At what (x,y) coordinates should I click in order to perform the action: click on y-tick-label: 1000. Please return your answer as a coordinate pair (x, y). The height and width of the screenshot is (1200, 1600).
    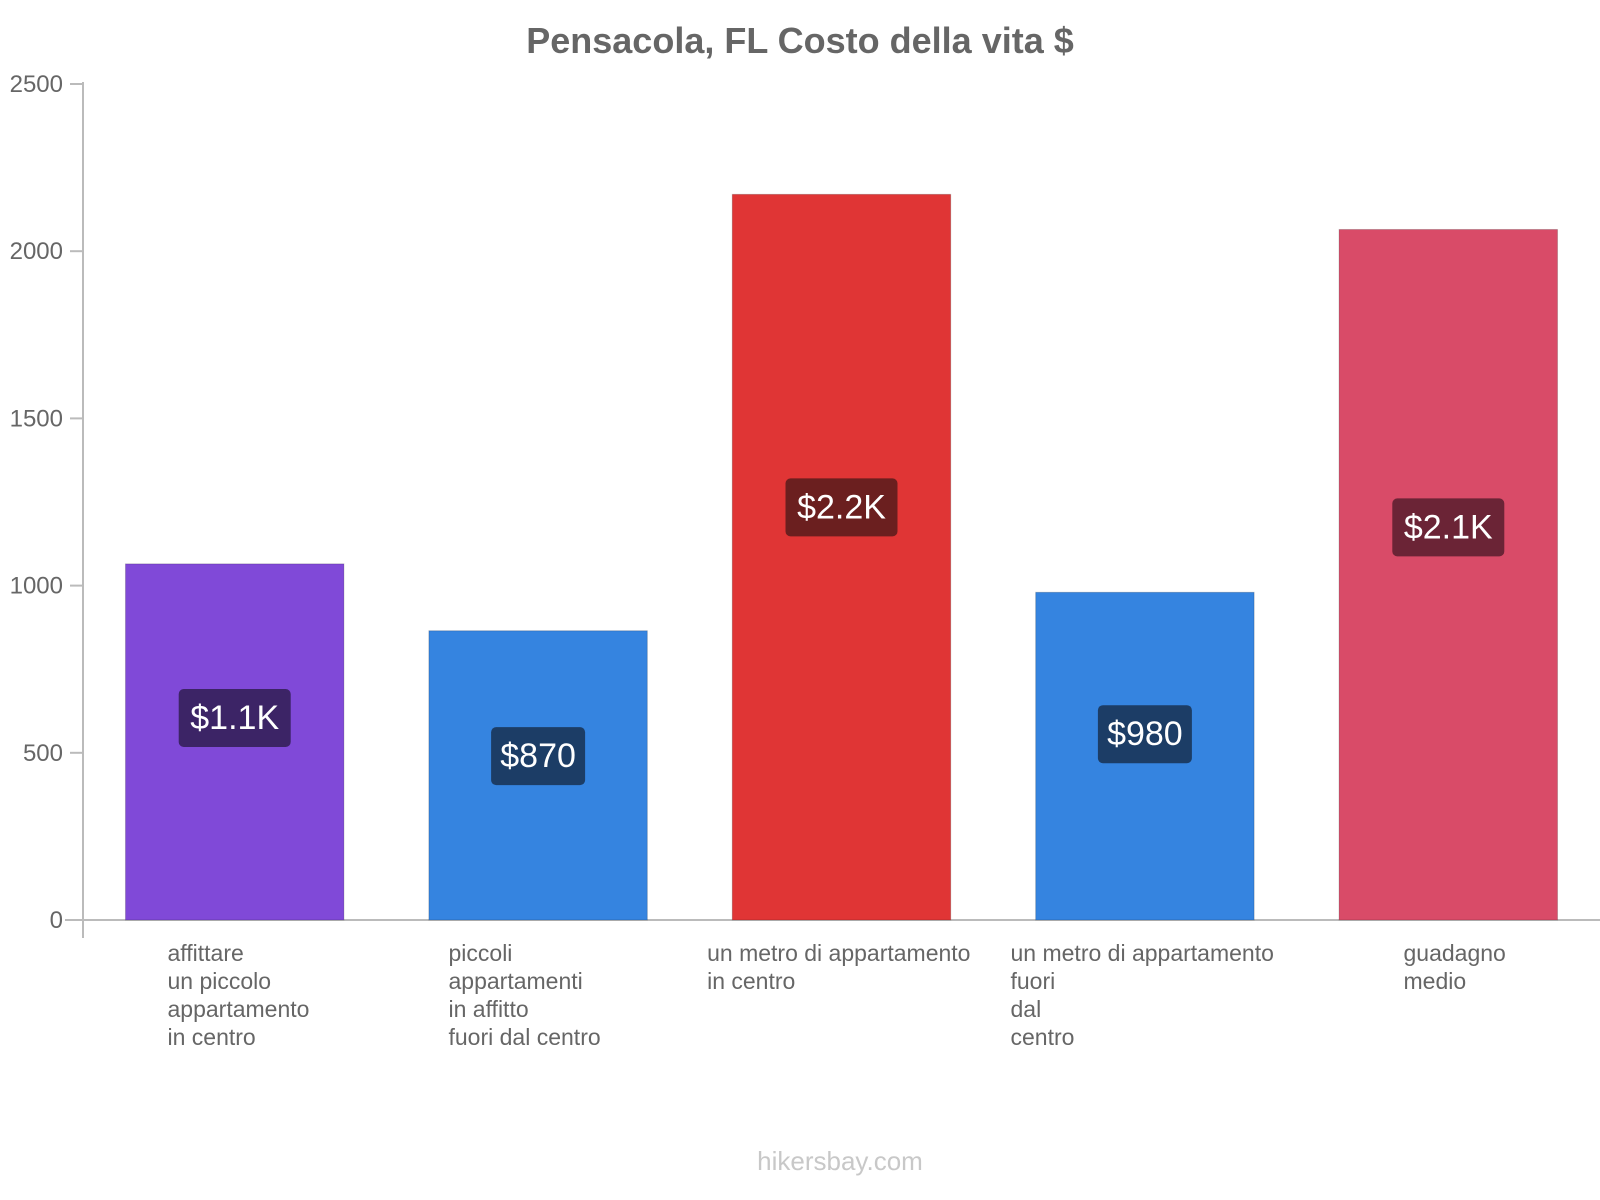
    Looking at the image, I should click on (36, 586).